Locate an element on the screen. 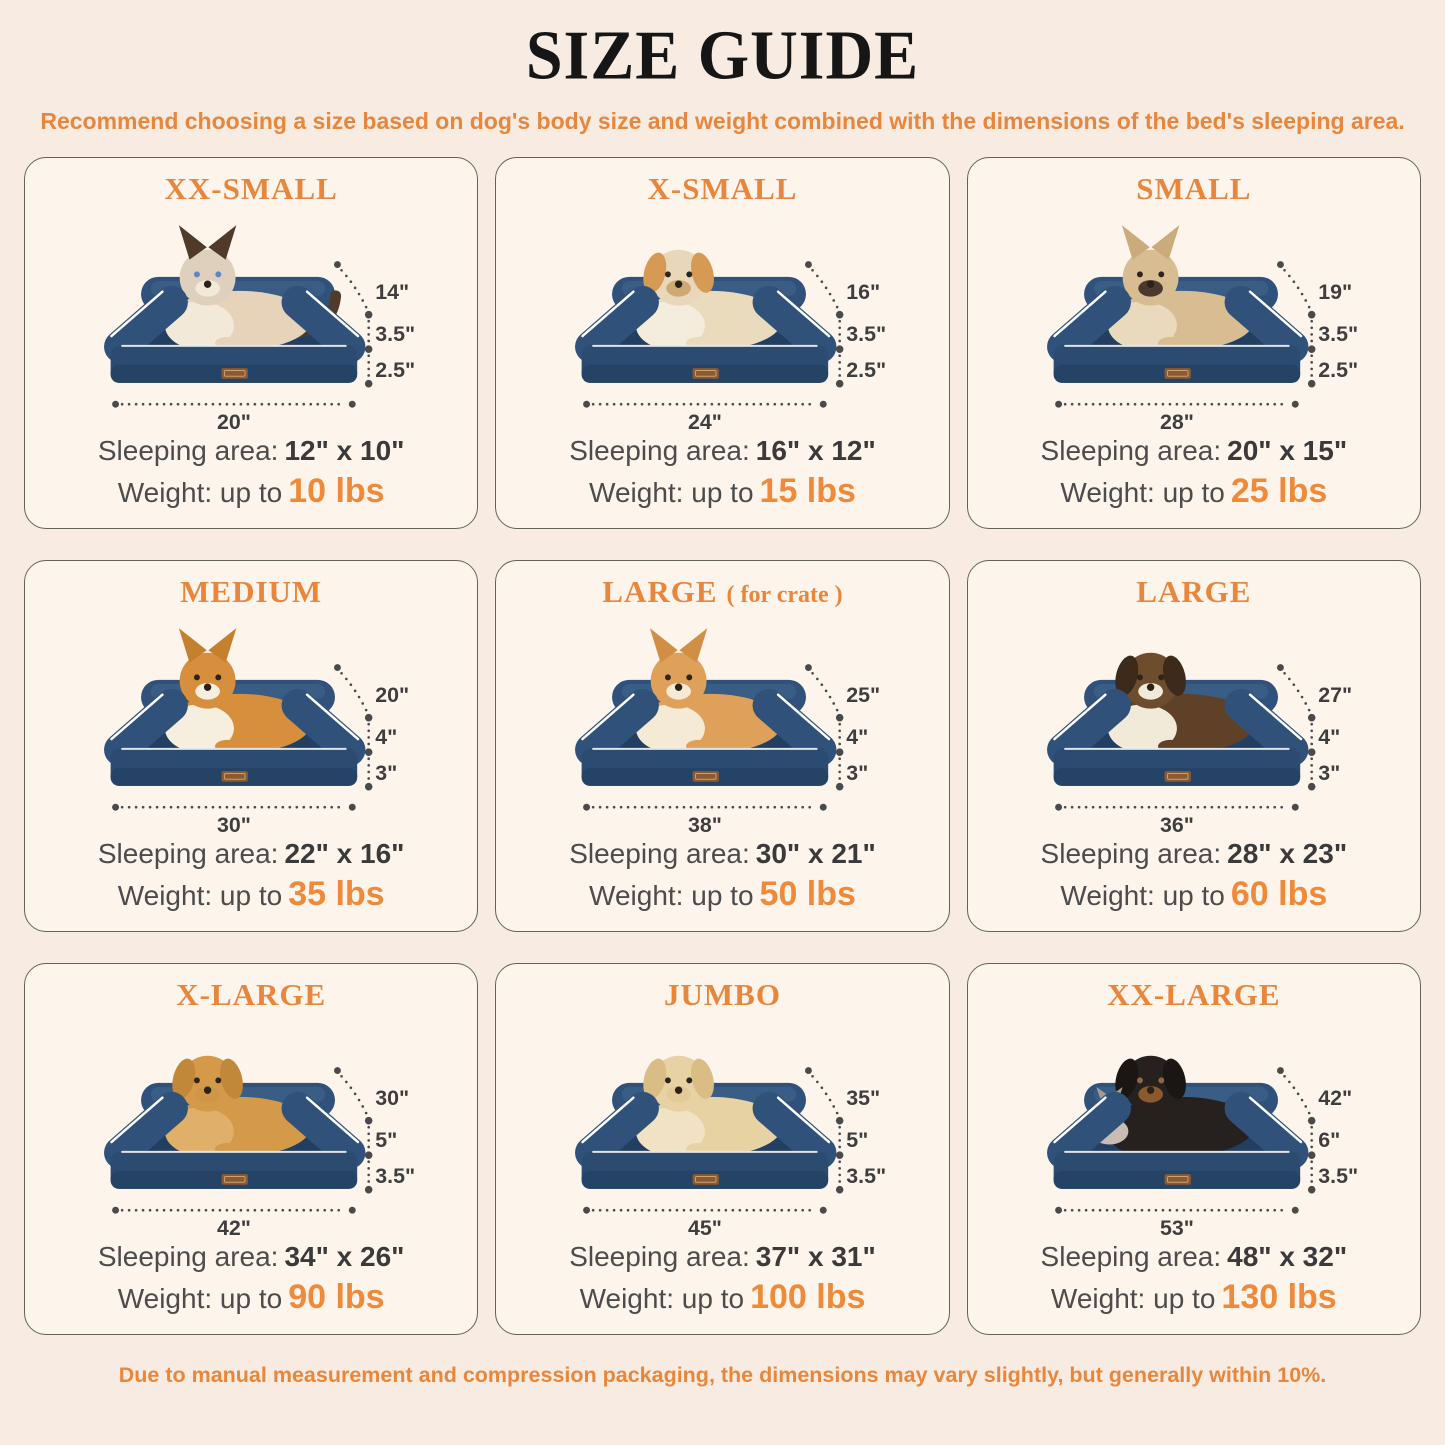 The height and width of the screenshot is (1445, 1445). size-card-small: SMALL 19" 3.5" 2.5" 28" is located at coordinates (1193, 343).